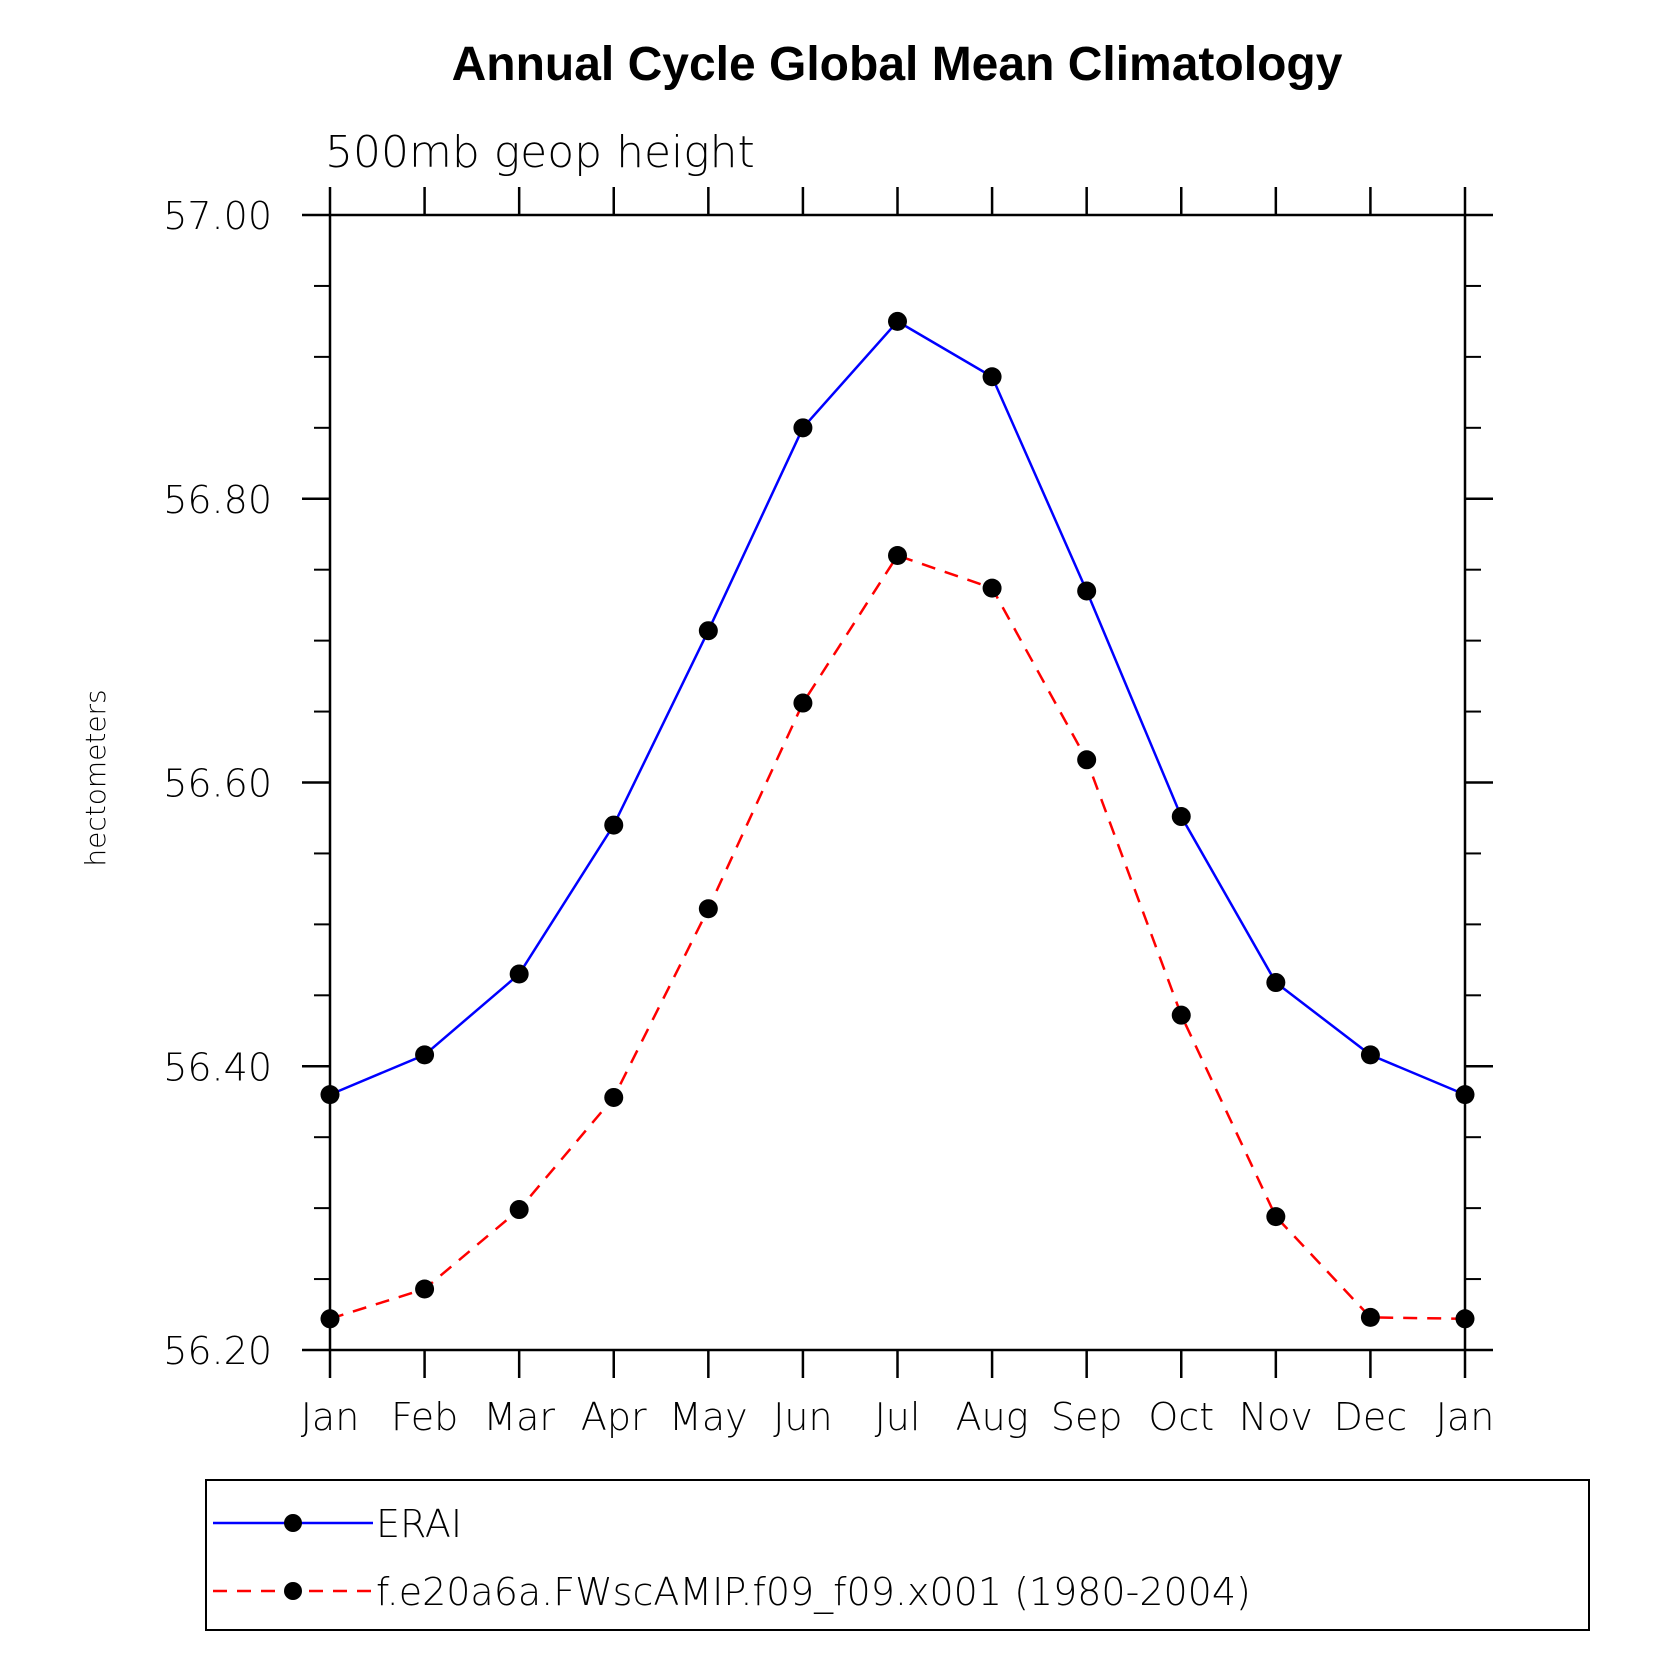  Describe the element at coordinates (1276, 1417) in the screenshot. I see `x-tick-label: Nov` at that location.